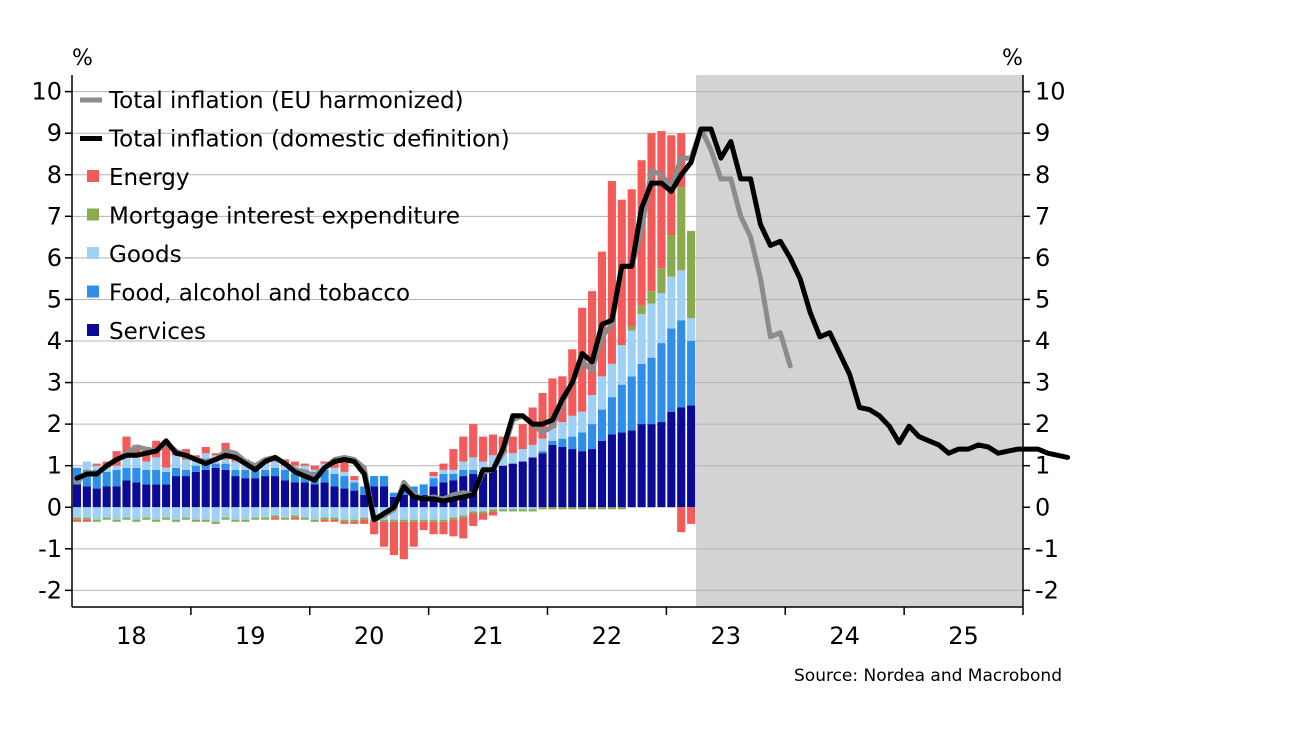 The width and height of the screenshot is (1300, 731). I want to click on x-tick-label: 23, so click(726, 636).